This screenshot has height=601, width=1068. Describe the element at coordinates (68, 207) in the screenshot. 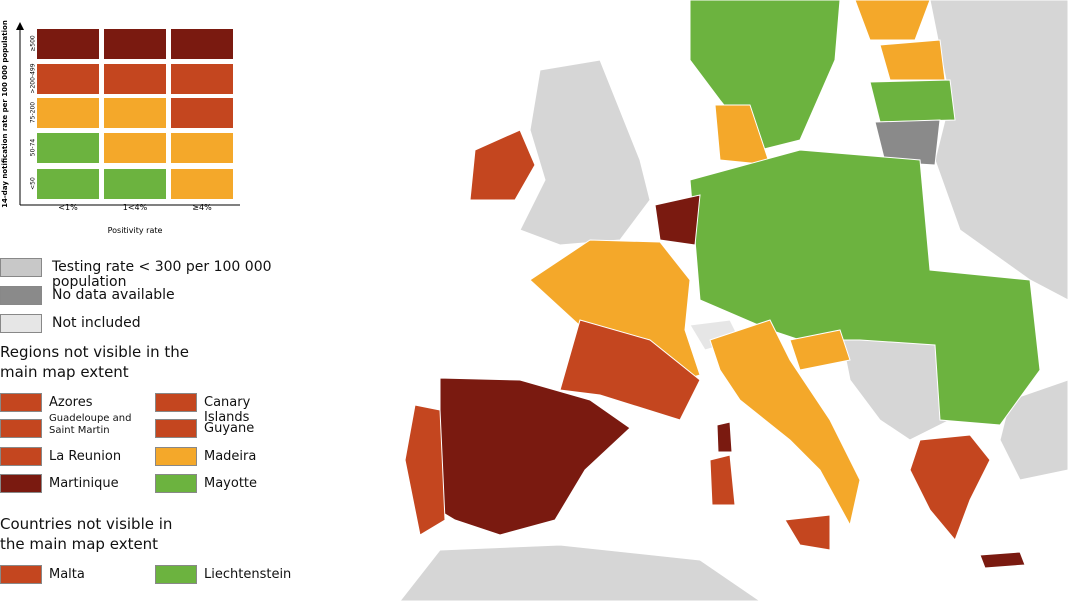

I see `column-label: <1%` at that location.